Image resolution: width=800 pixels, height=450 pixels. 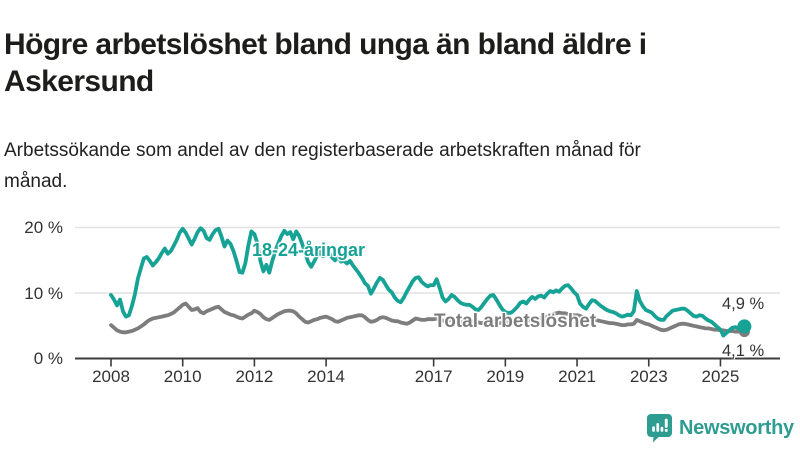 What do you see at coordinates (254, 376) in the screenshot?
I see `x-tick-label: 2012` at bounding box center [254, 376].